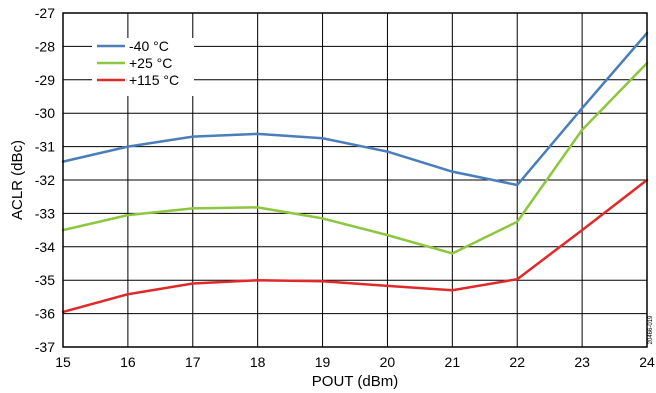 The image size is (656, 393). Describe the element at coordinates (45, 314) in the screenshot. I see `y-tick-label: -36` at that location.